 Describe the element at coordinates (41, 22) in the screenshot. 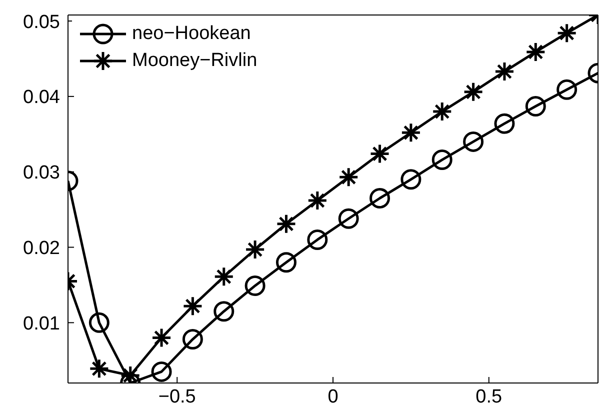

I see `y-tick-label: 0.05` at that location.